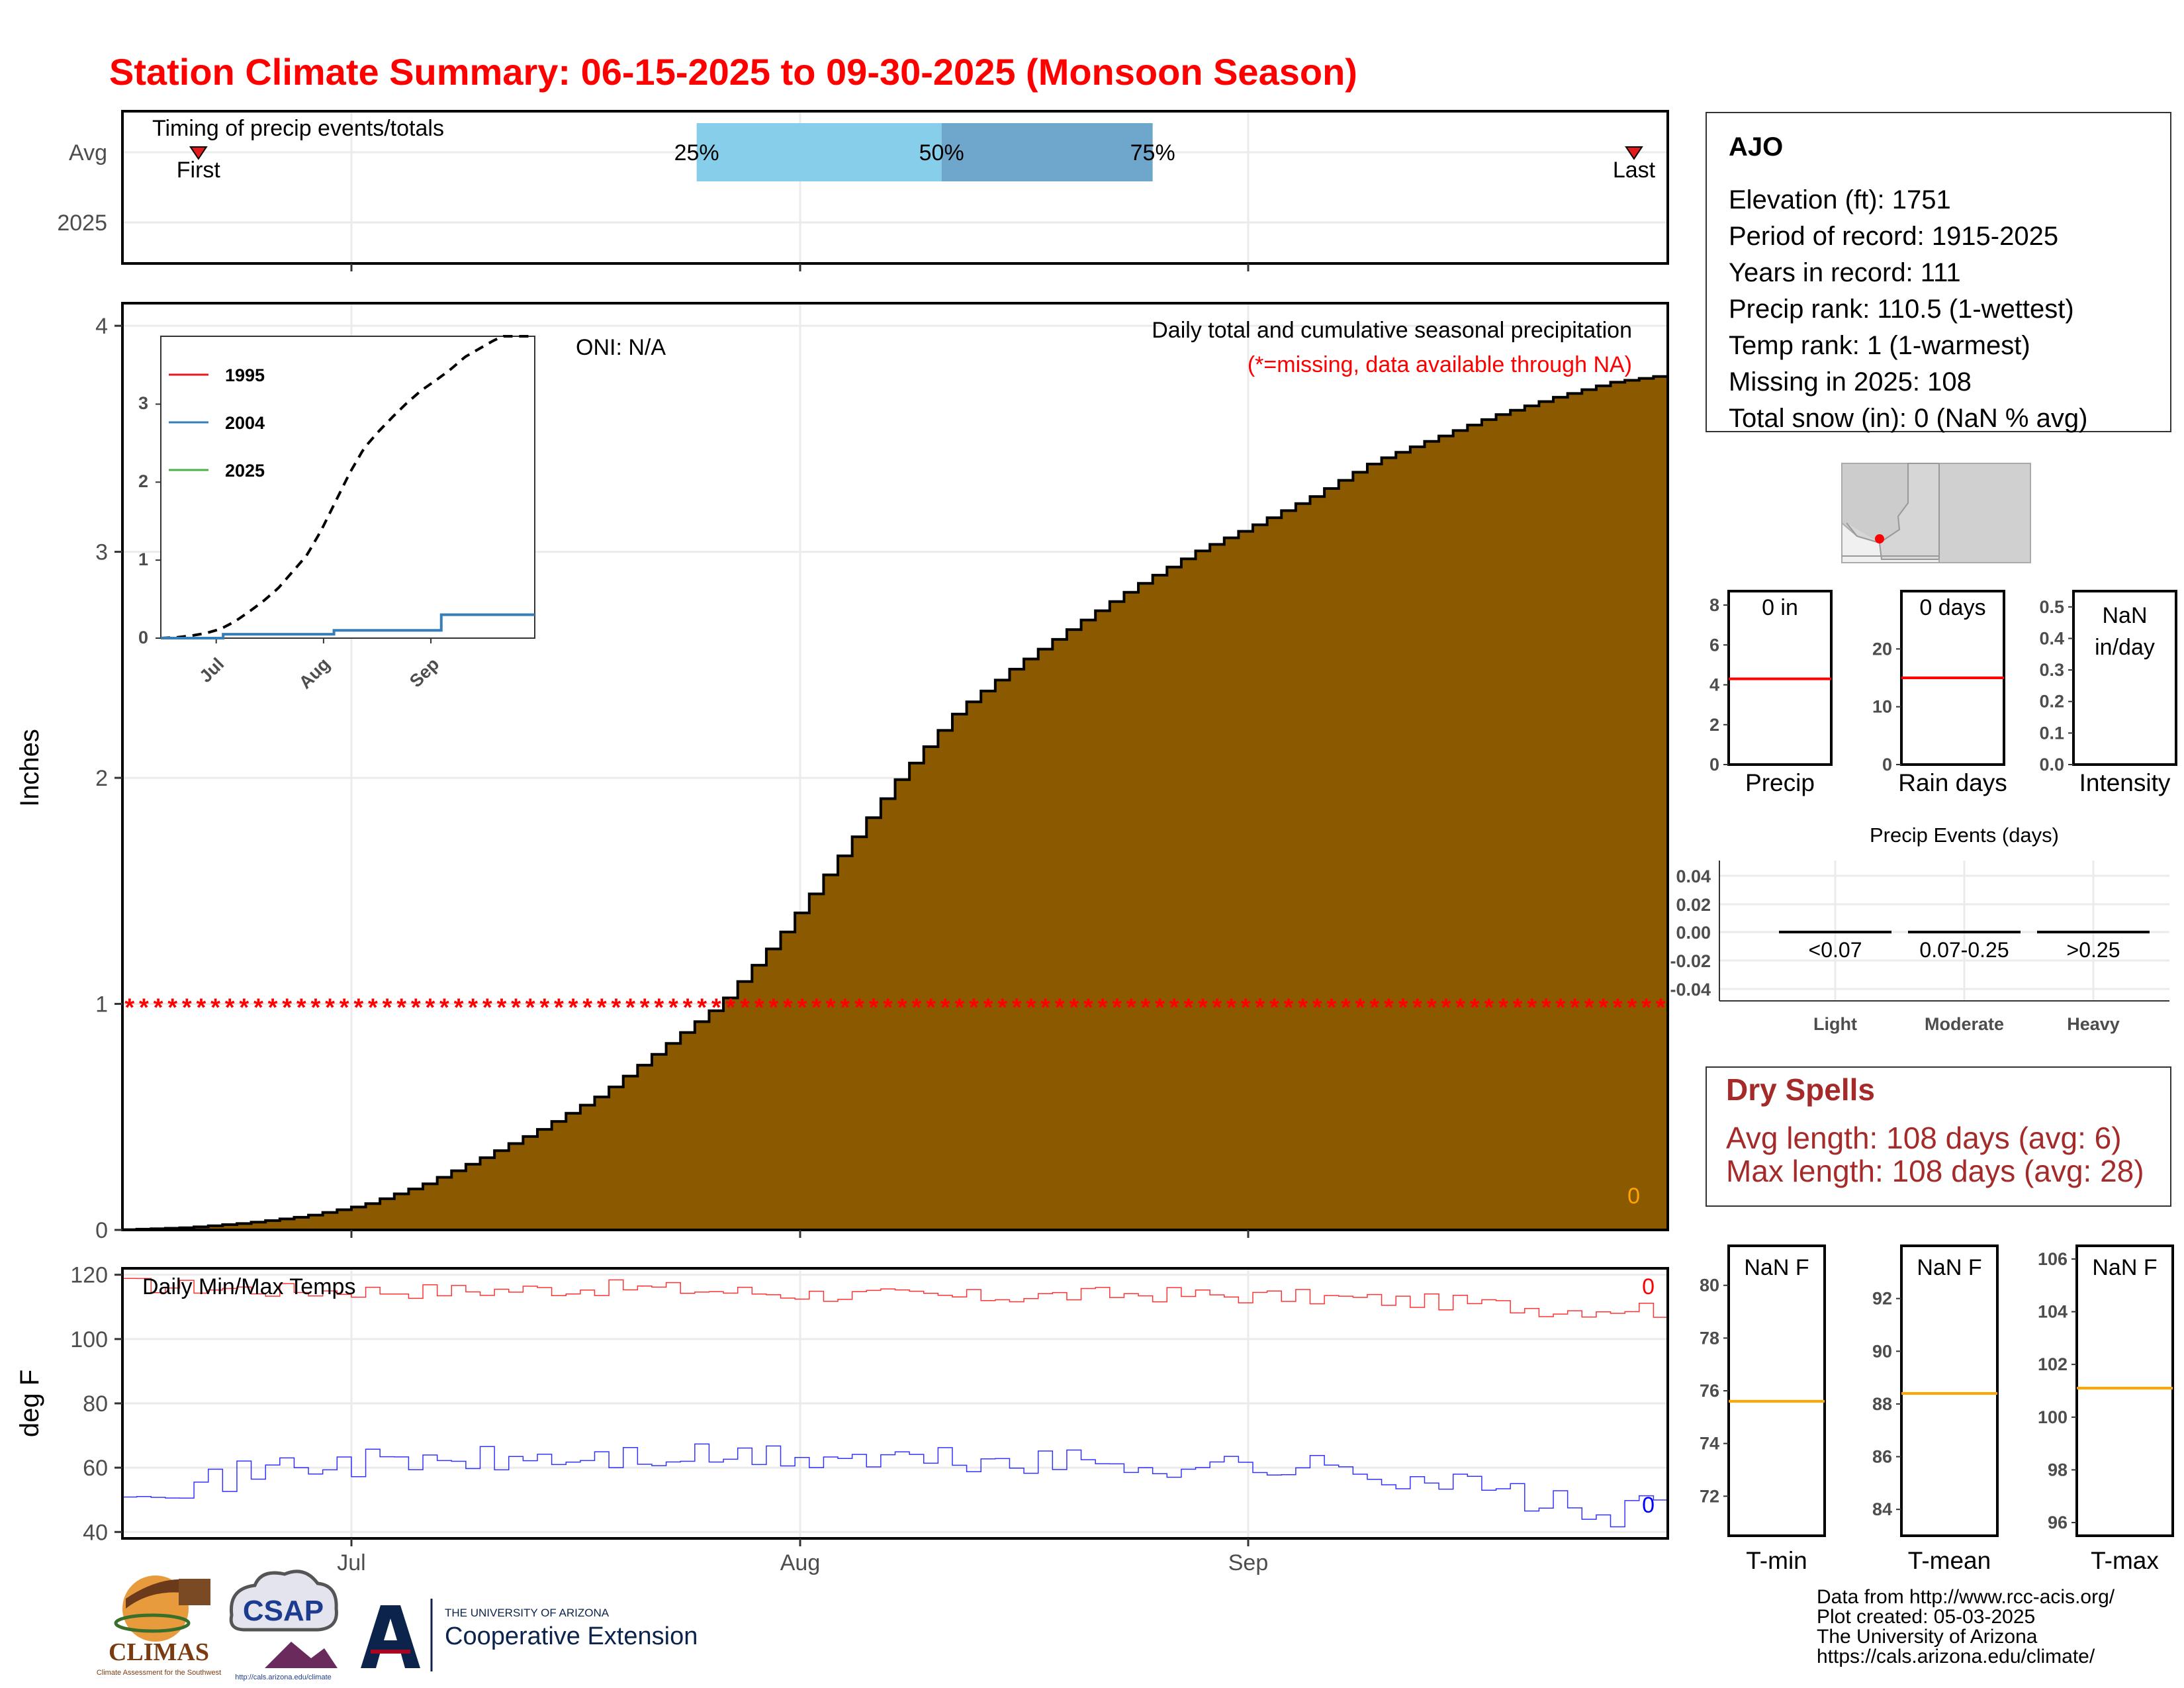 This screenshot has height=1688, width=2184. I want to click on oni-label: ONI: N/A, so click(621, 347).